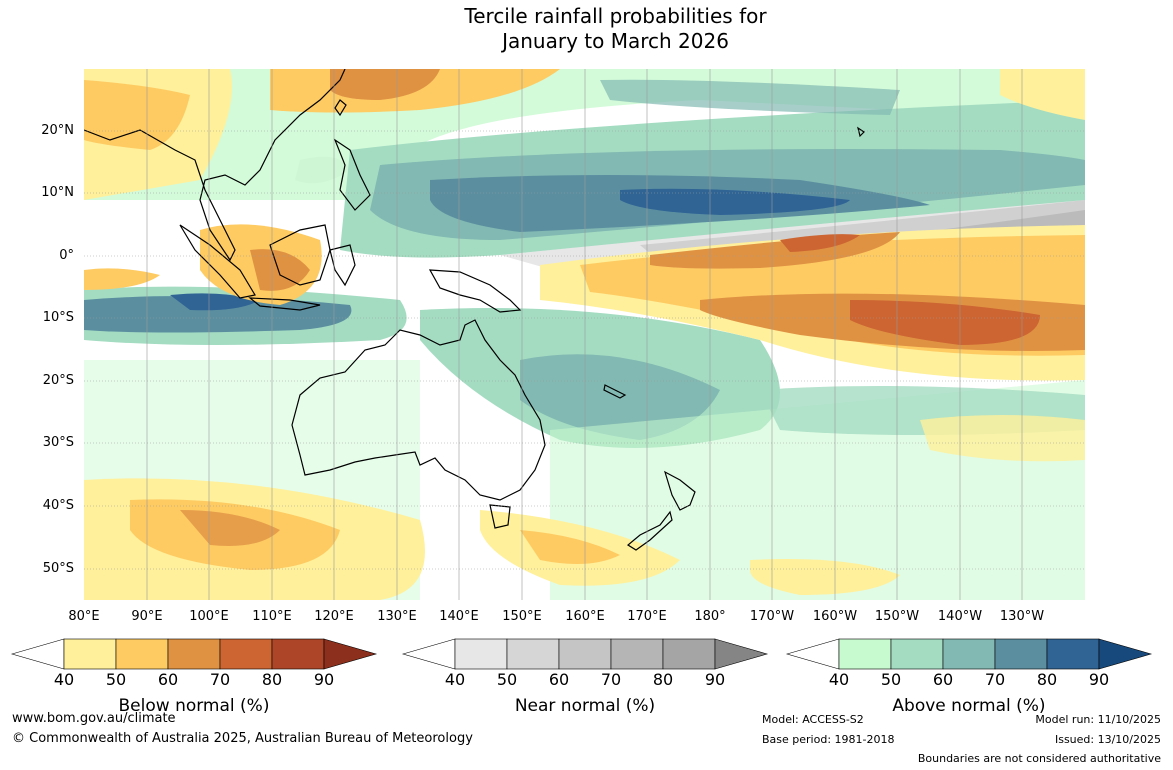  I want to click on lon-label: 100°E, so click(209, 616).